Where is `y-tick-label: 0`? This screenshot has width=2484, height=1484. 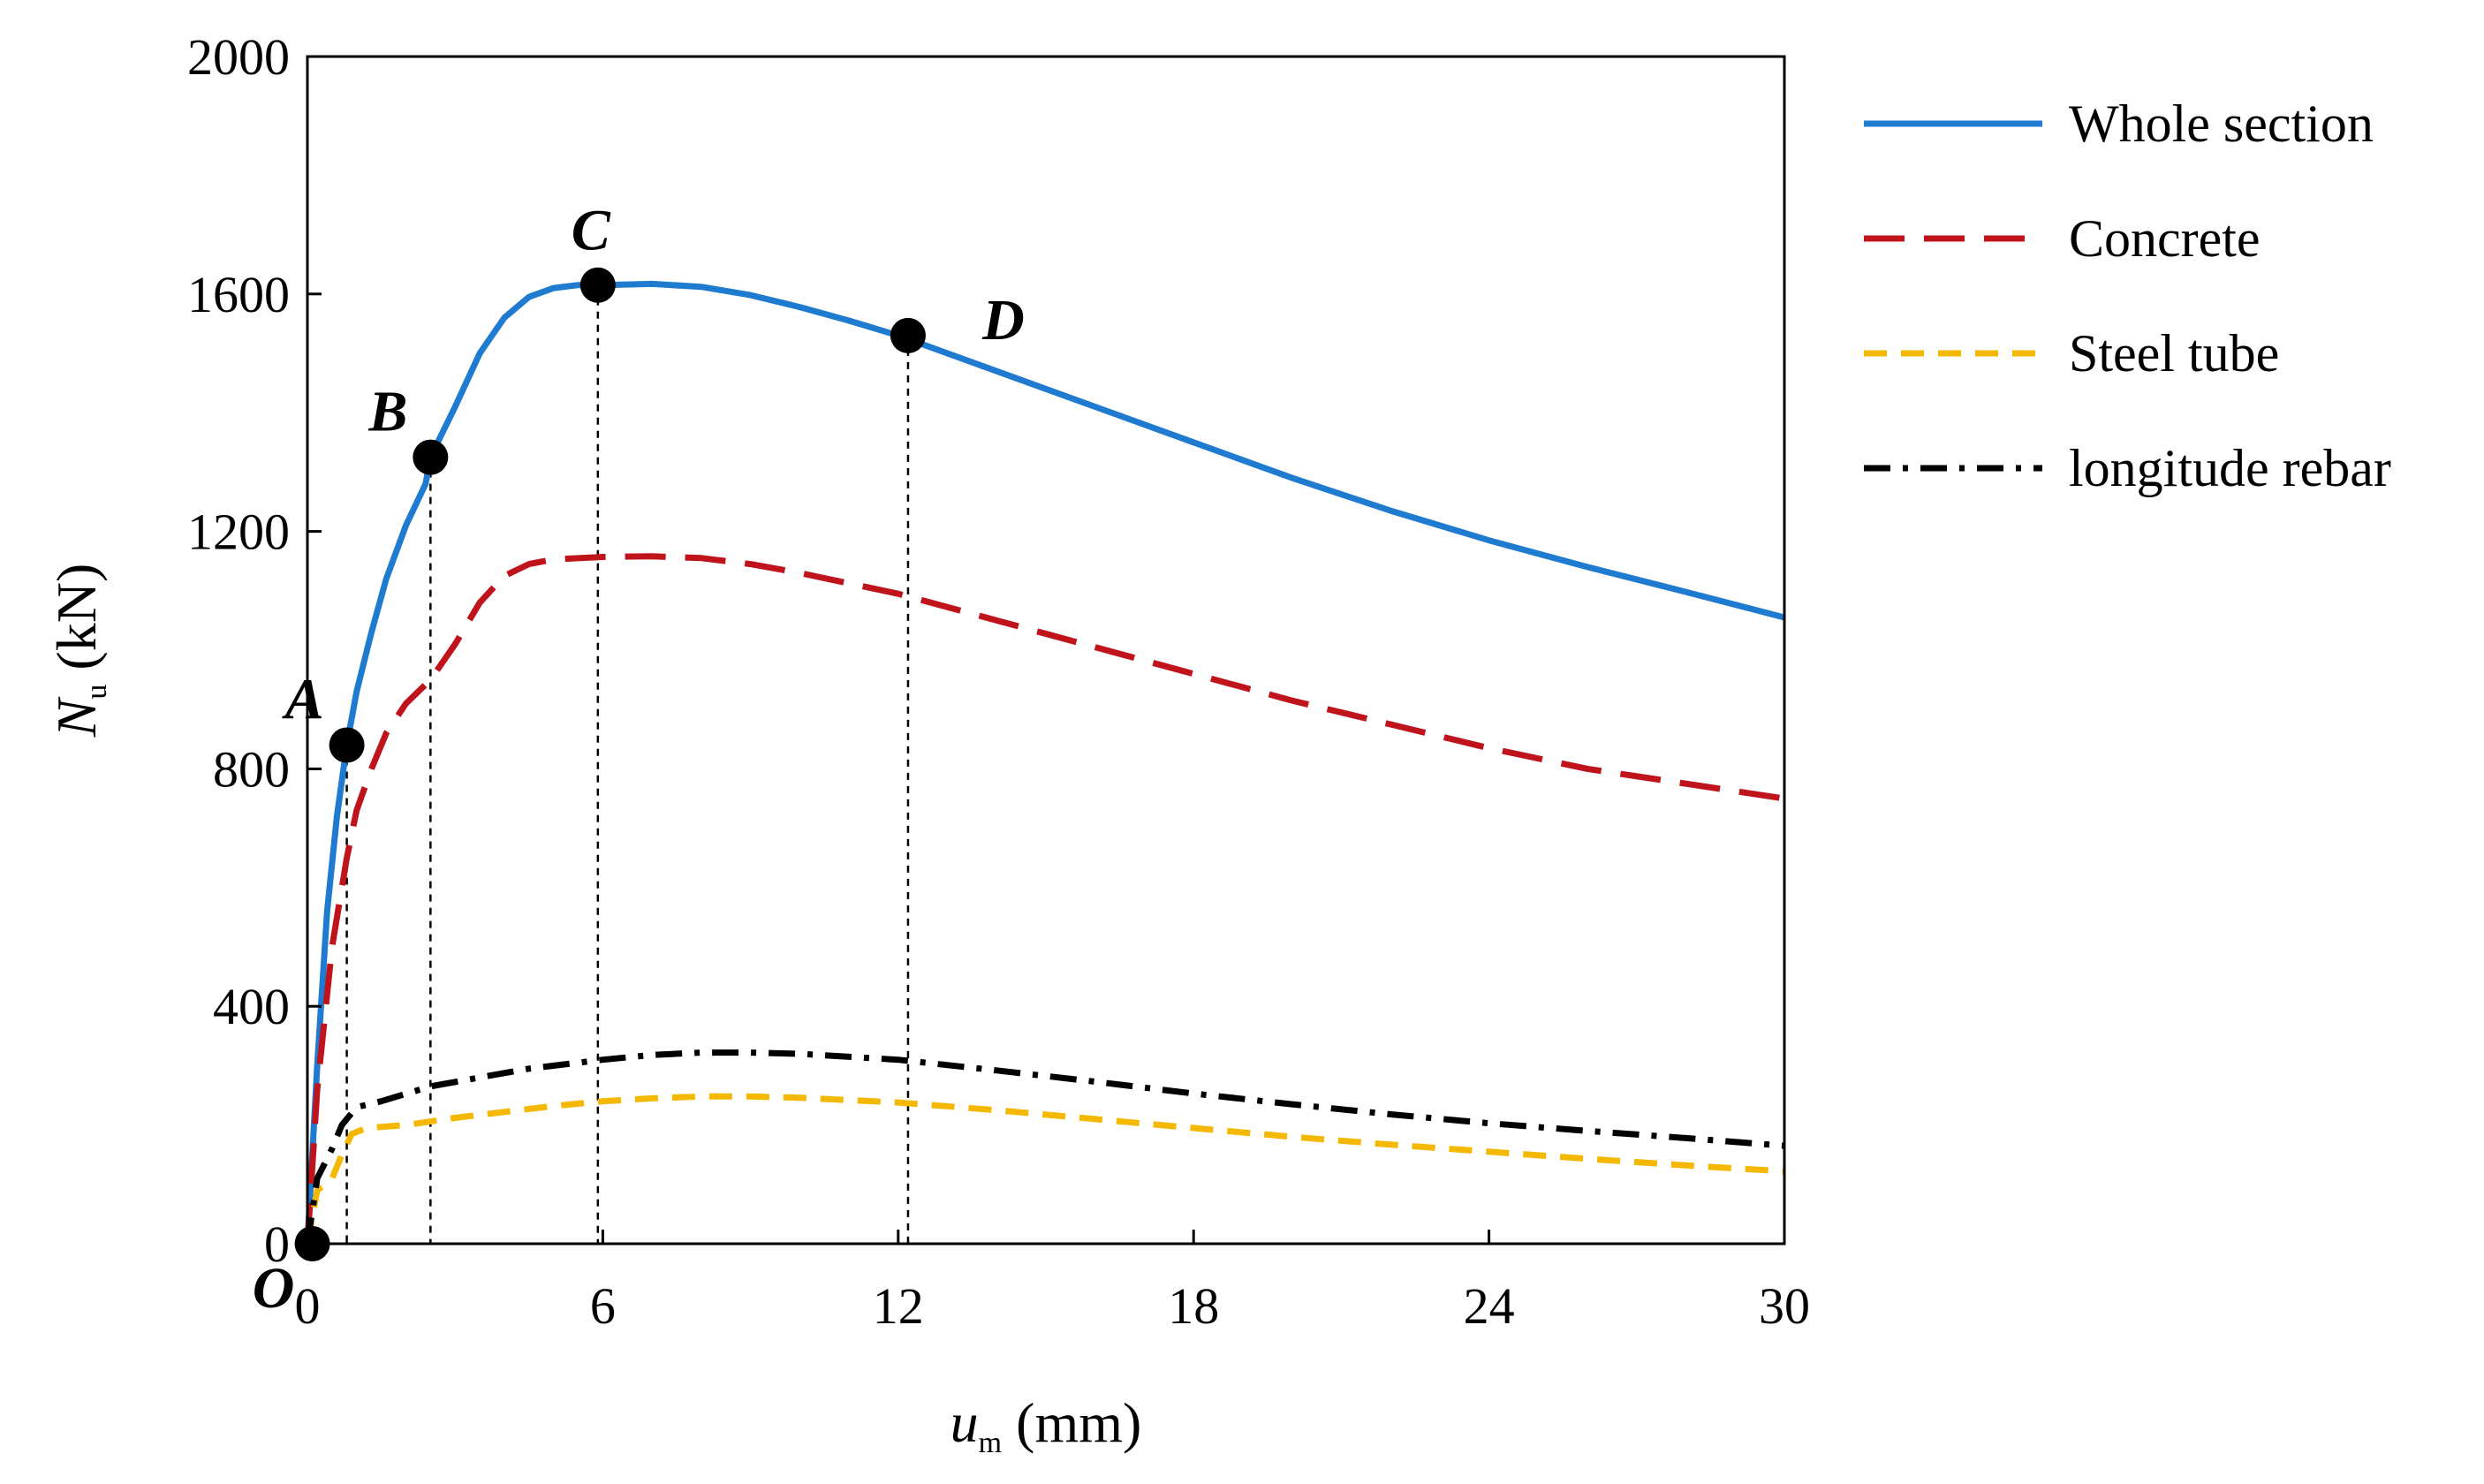 y-tick-label: 0 is located at coordinates (277, 1244).